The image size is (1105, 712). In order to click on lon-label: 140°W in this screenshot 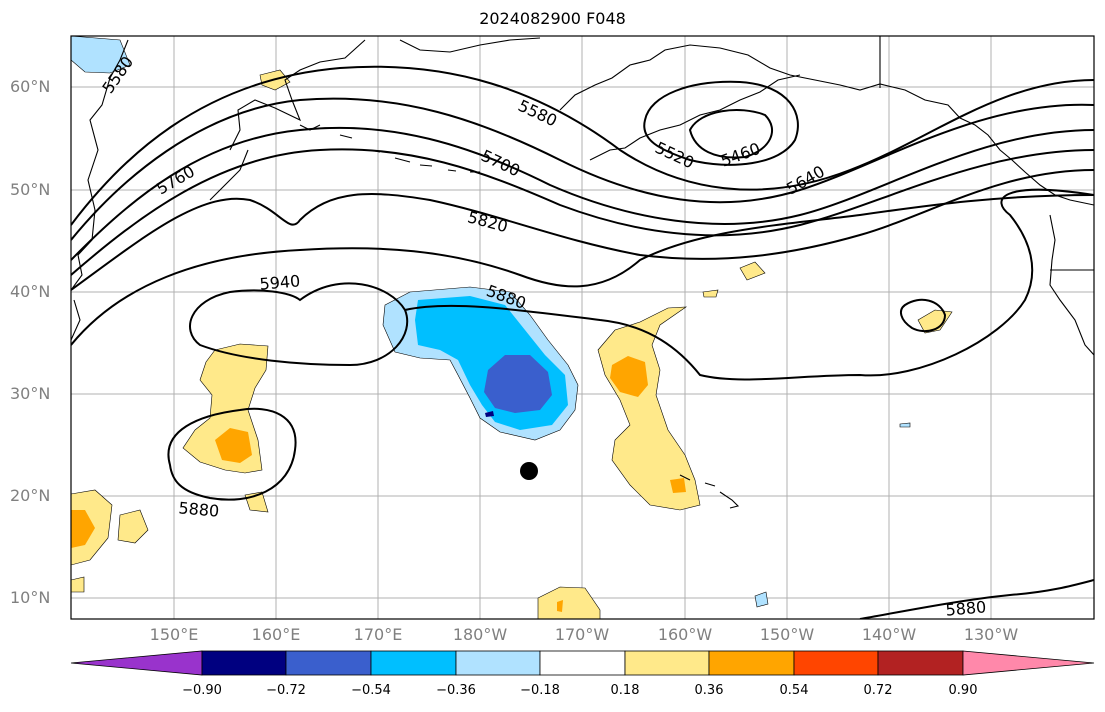, I will do `click(889, 634)`.